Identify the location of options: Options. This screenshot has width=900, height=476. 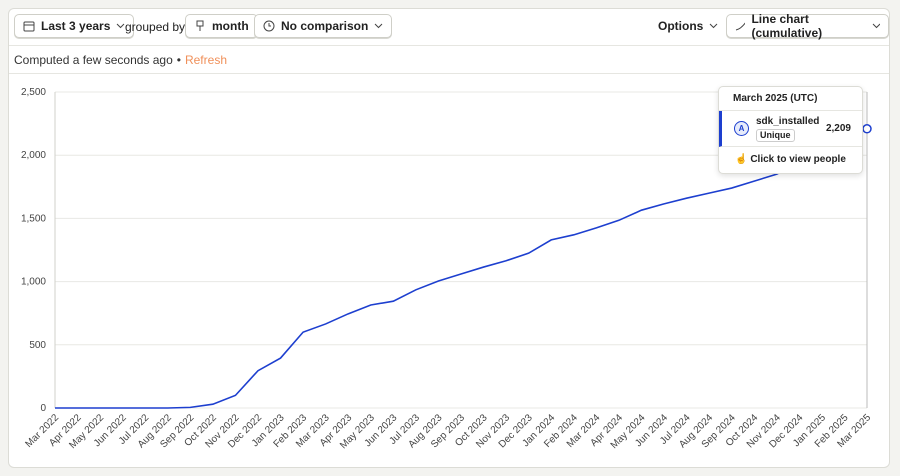
(681, 26).